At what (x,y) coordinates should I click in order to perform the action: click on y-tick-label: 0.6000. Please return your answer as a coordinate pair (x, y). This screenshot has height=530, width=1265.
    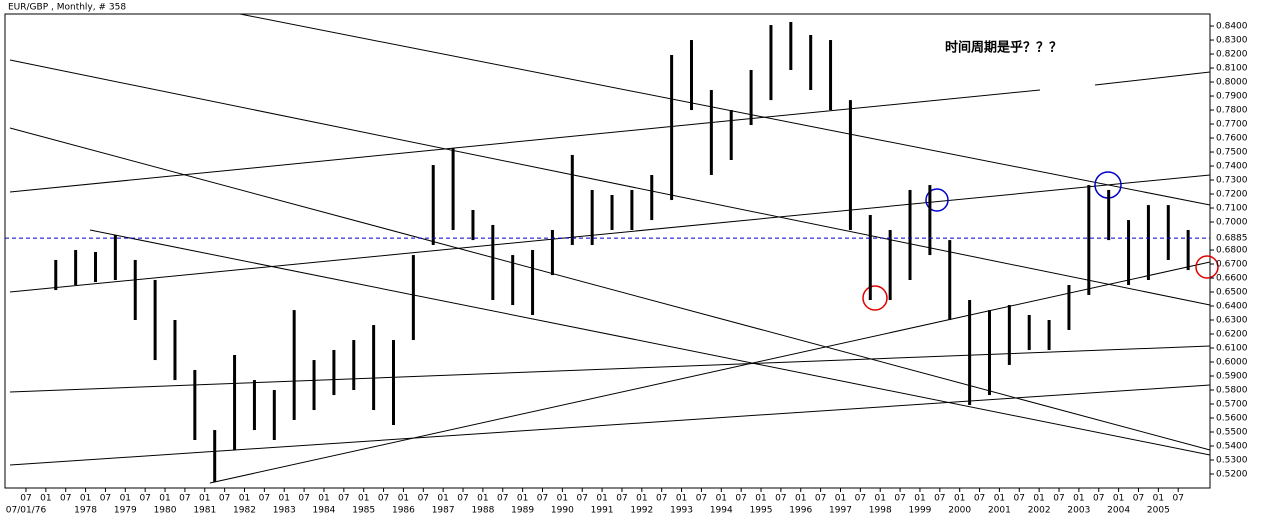
    Looking at the image, I should click on (1232, 363).